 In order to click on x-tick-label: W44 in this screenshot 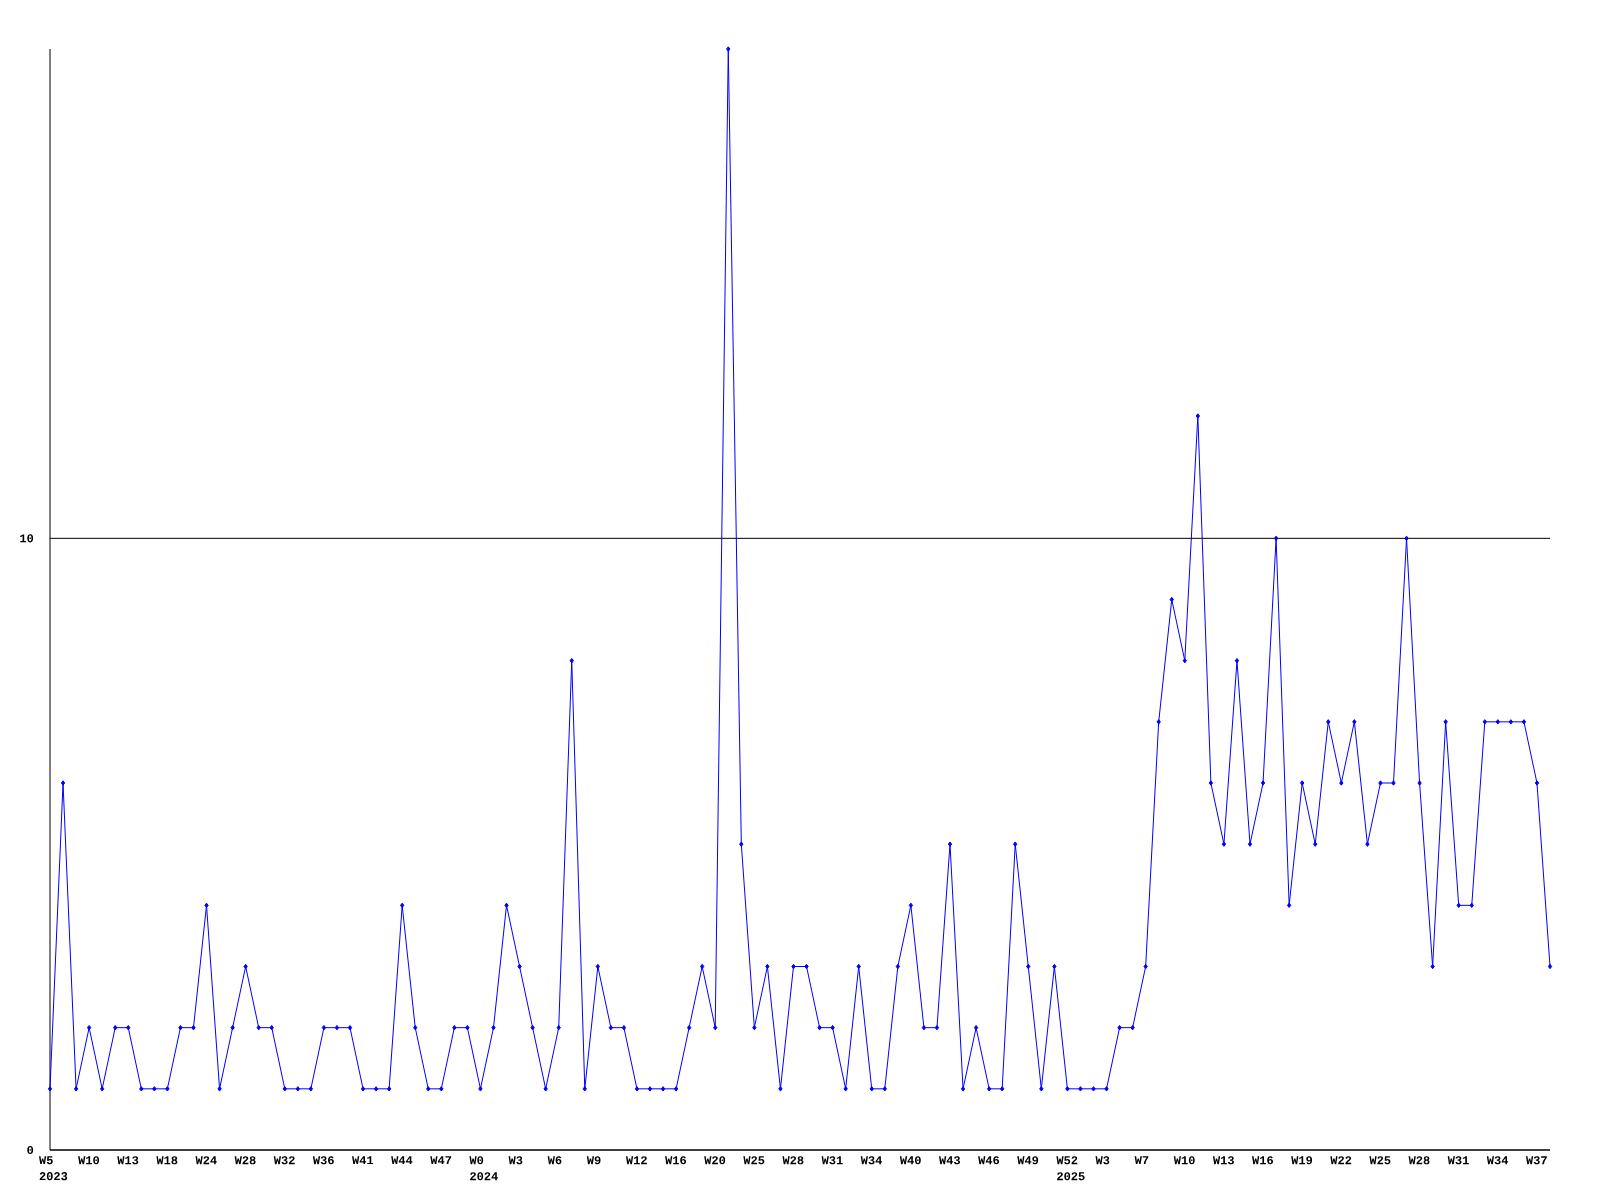, I will do `click(402, 1160)`.